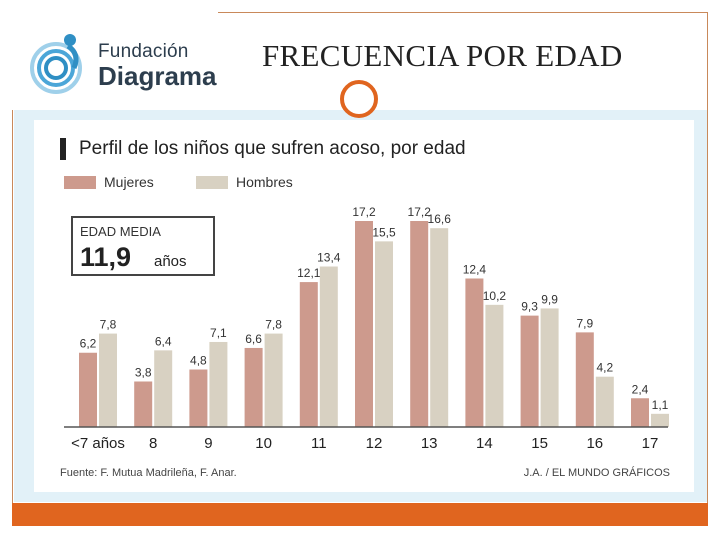  Describe the element at coordinates (148, 473) in the screenshot. I see `chart-source: Fuente: F. Mutua Madrileña, F. Anar.` at that location.